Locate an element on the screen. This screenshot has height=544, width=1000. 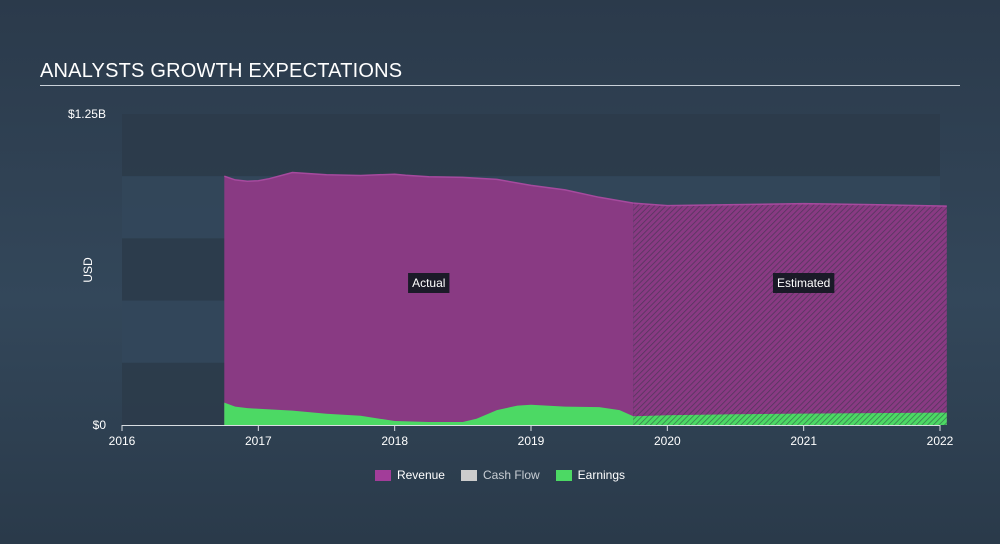
x-tick-label-2018: 2018 is located at coordinates (394, 441).